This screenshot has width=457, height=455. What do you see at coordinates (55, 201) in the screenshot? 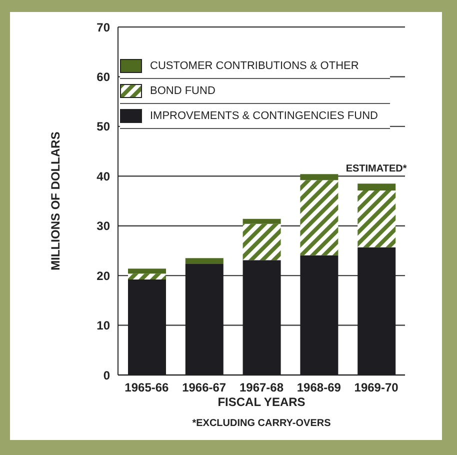
I see `y-axis-title: MILLIONS OF DOLLARS` at bounding box center [55, 201].